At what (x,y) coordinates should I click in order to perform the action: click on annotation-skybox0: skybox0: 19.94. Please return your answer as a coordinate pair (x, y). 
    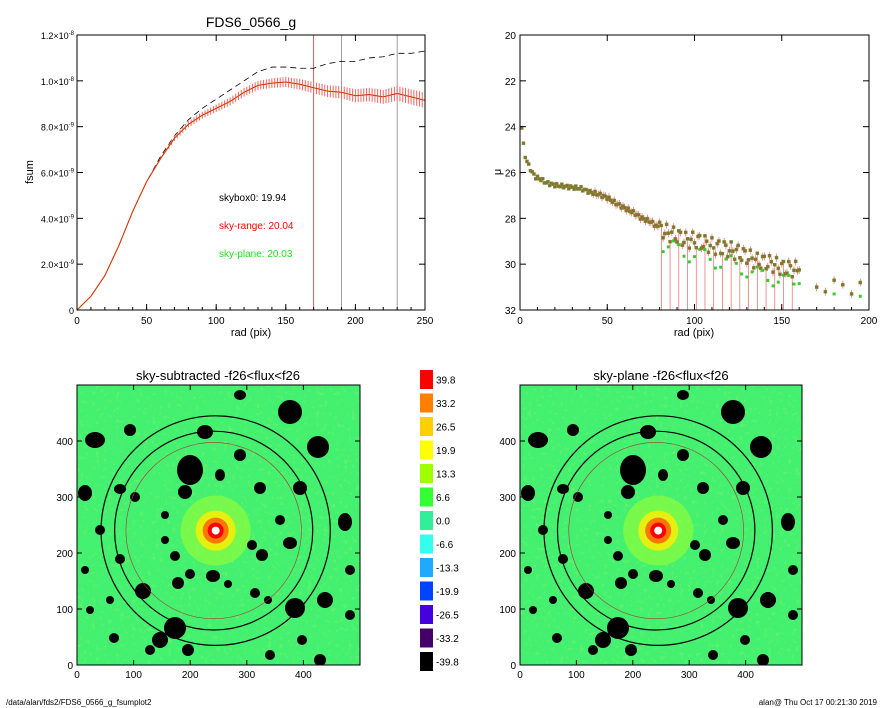
    Looking at the image, I should click on (253, 198).